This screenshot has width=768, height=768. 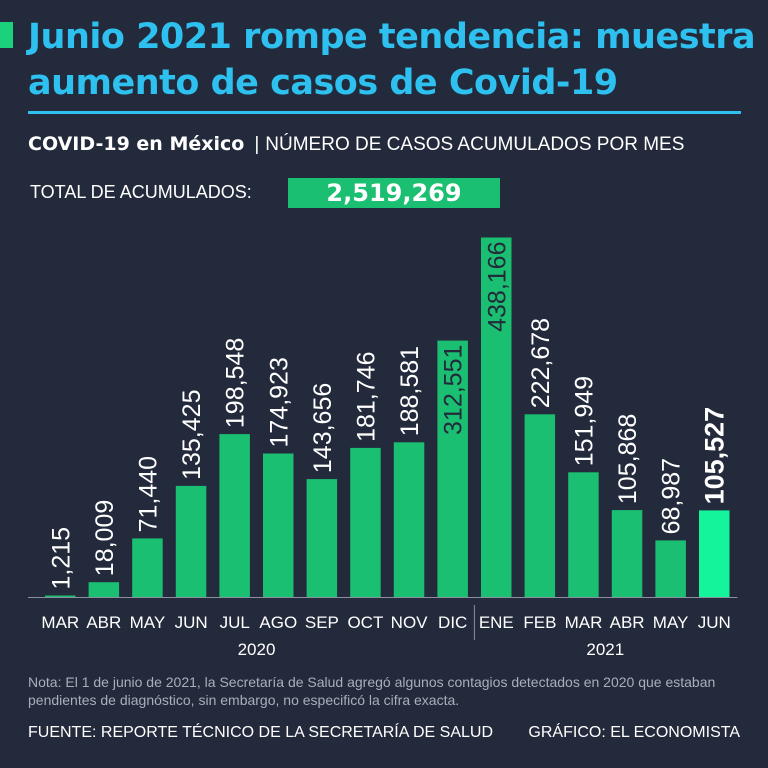 What do you see at coordinates (634, 732) in the screenshot?
I see `graphic-credit: GRÁFICO: EL ECONOMISTA` at bounding box center [634, 732].